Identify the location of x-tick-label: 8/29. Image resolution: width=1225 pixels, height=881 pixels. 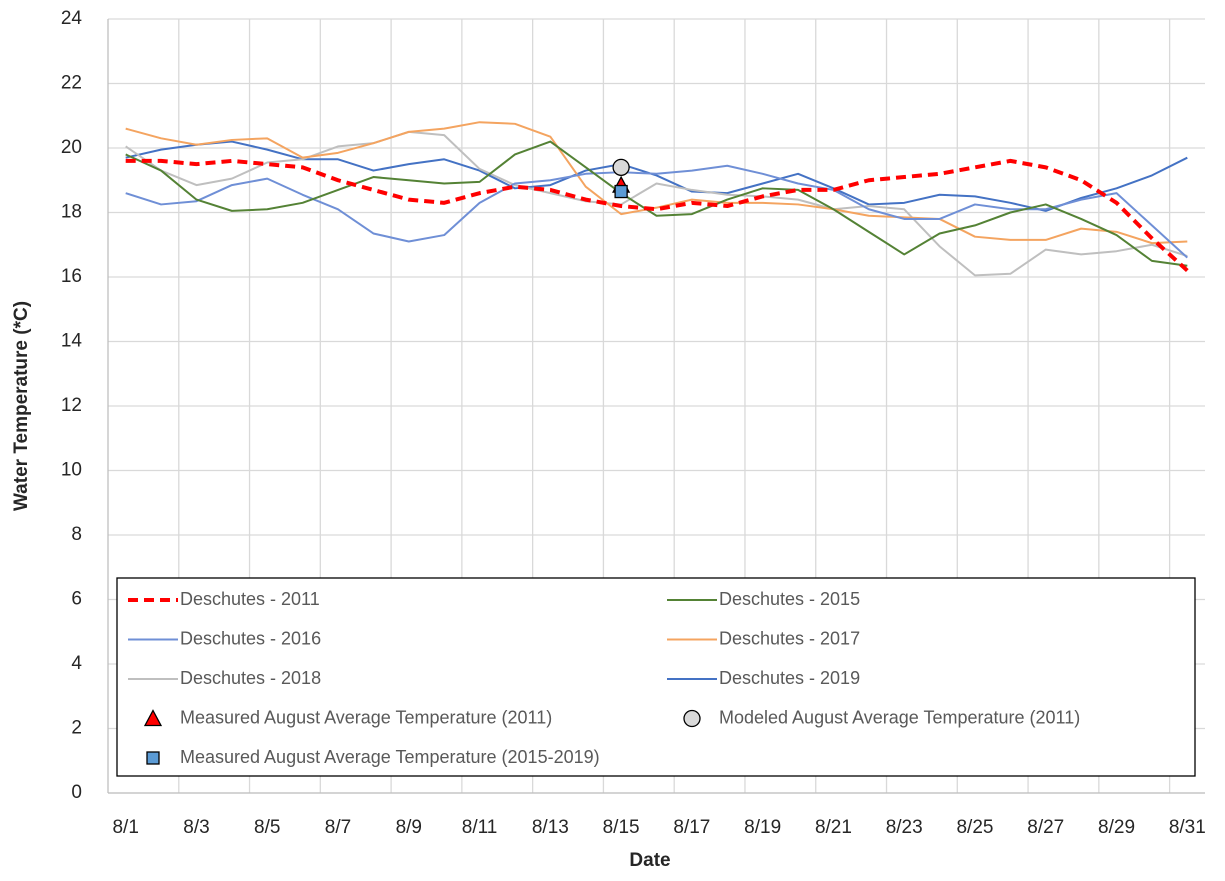
(1116, 827).